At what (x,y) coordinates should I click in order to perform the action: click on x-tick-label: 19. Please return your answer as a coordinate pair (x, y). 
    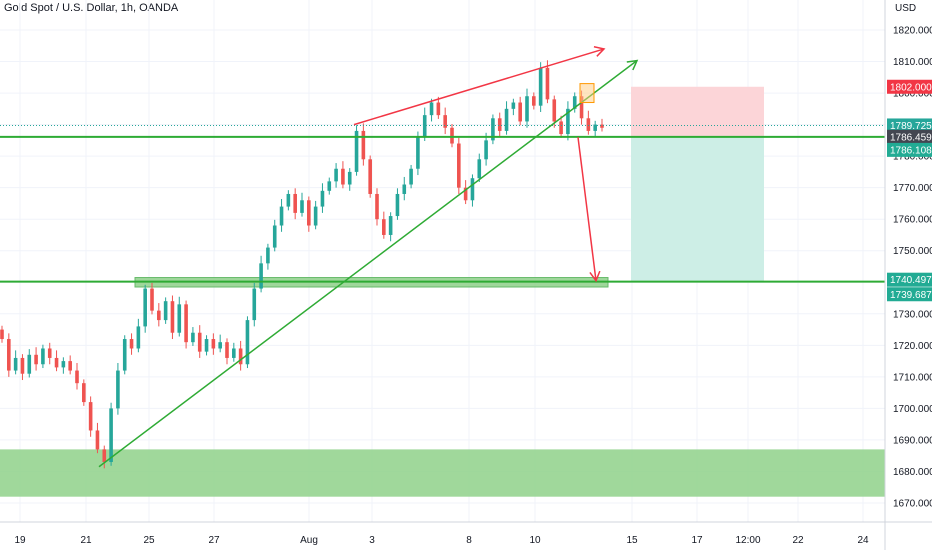
    Looking at the image, I should click on (20, 540).